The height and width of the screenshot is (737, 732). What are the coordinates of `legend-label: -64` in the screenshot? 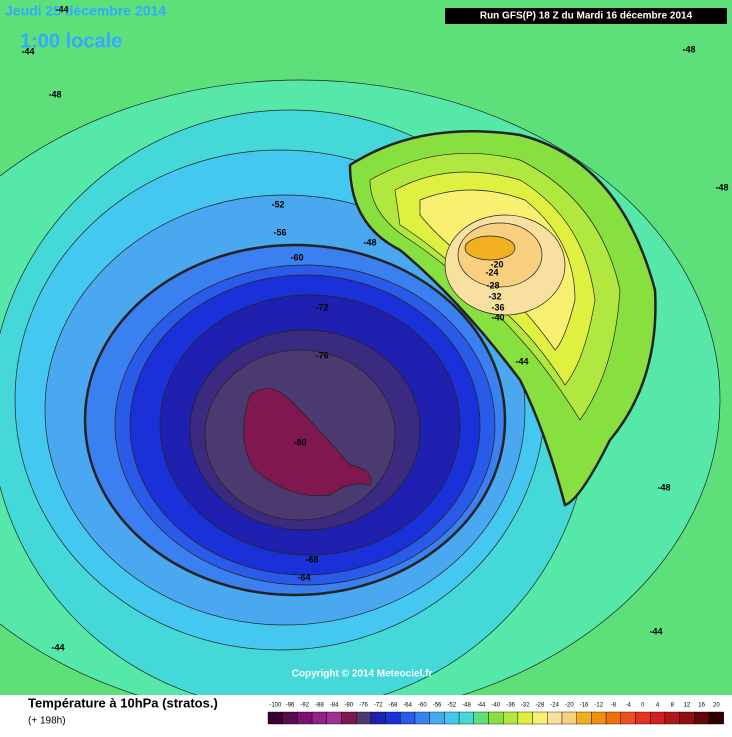 It's located at (407, 706).